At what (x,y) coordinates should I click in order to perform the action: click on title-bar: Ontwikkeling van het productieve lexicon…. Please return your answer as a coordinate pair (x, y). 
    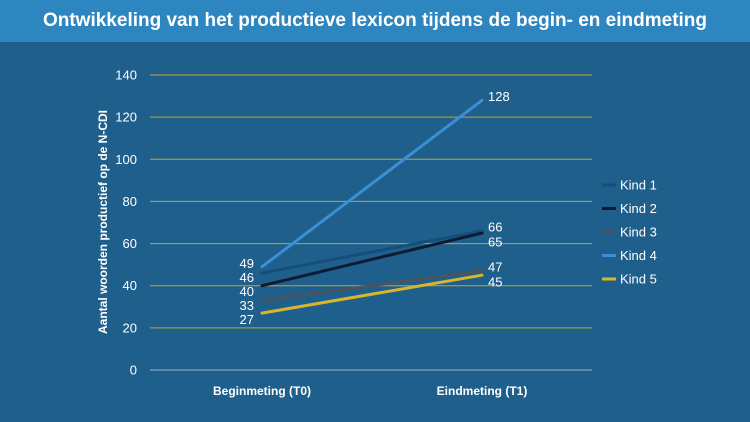
    Looking at the image, I should click on (375, 21).